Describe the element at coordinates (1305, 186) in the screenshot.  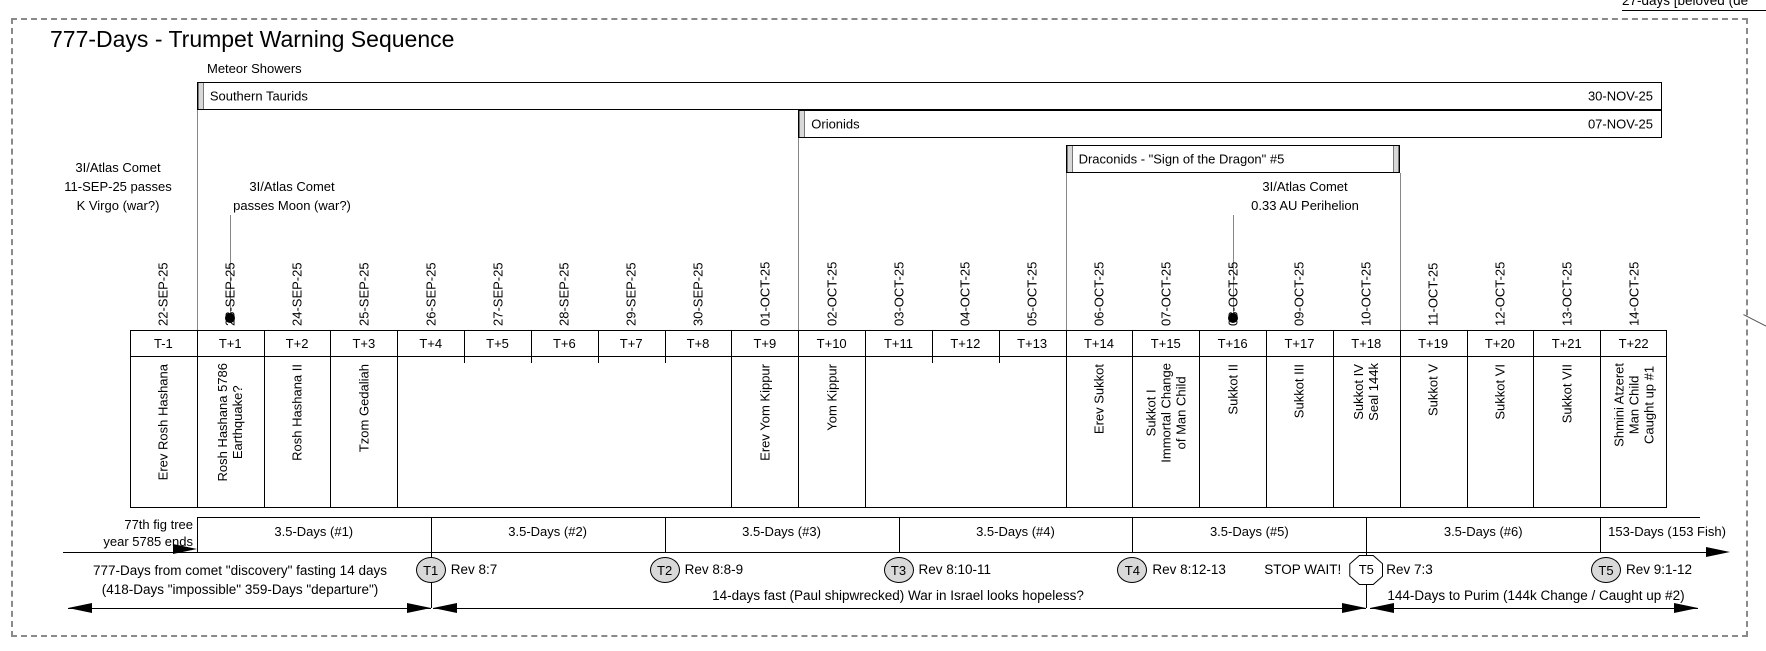
I see `comet-note-line: 3I/Atlas Comet` at that location.